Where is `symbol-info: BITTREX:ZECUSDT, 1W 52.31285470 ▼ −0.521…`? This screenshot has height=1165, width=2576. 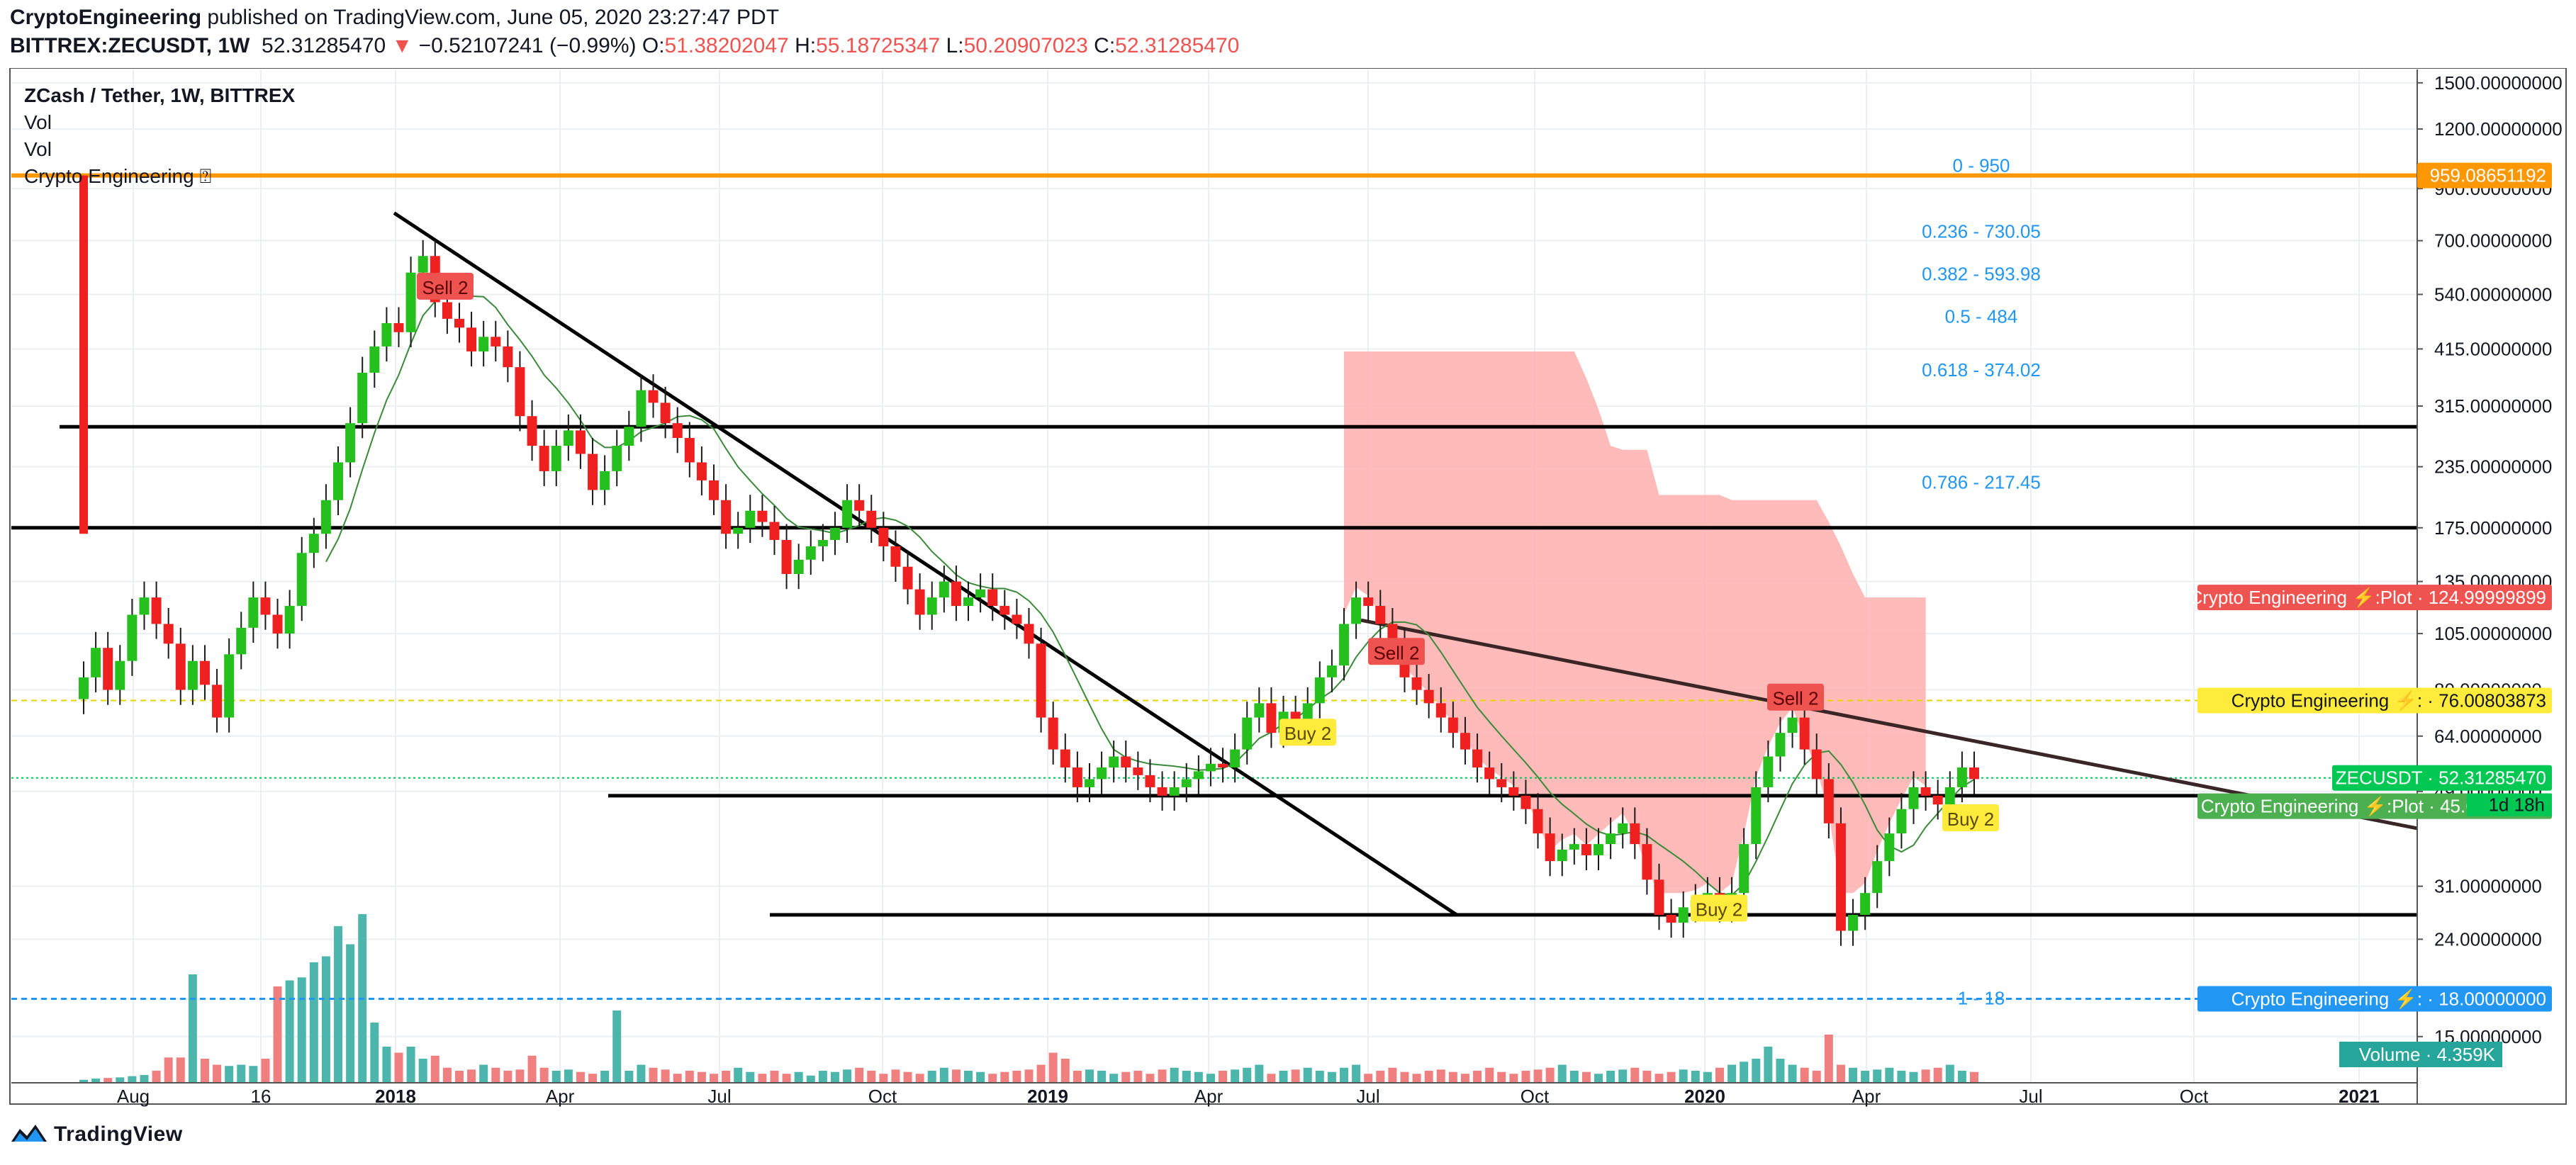
symbol-info: BITTREX:ZECUSDT, 1W 52.31285470 ▼ −0.521… is located at coordinates (624, 46).